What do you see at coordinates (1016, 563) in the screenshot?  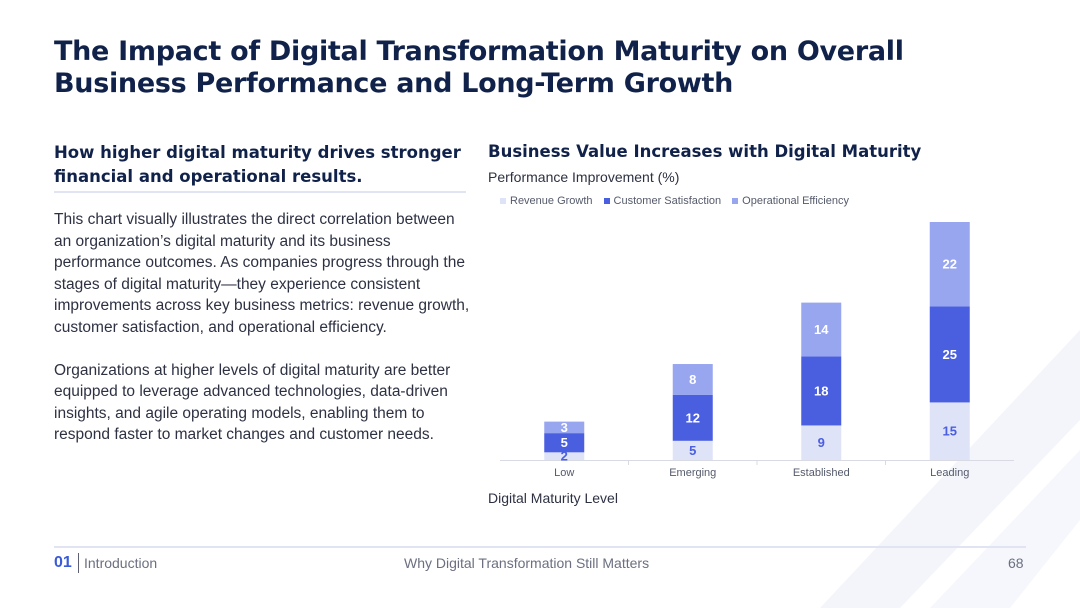 I see `footer-page-number: 68` at bounding box center [1016, 563].